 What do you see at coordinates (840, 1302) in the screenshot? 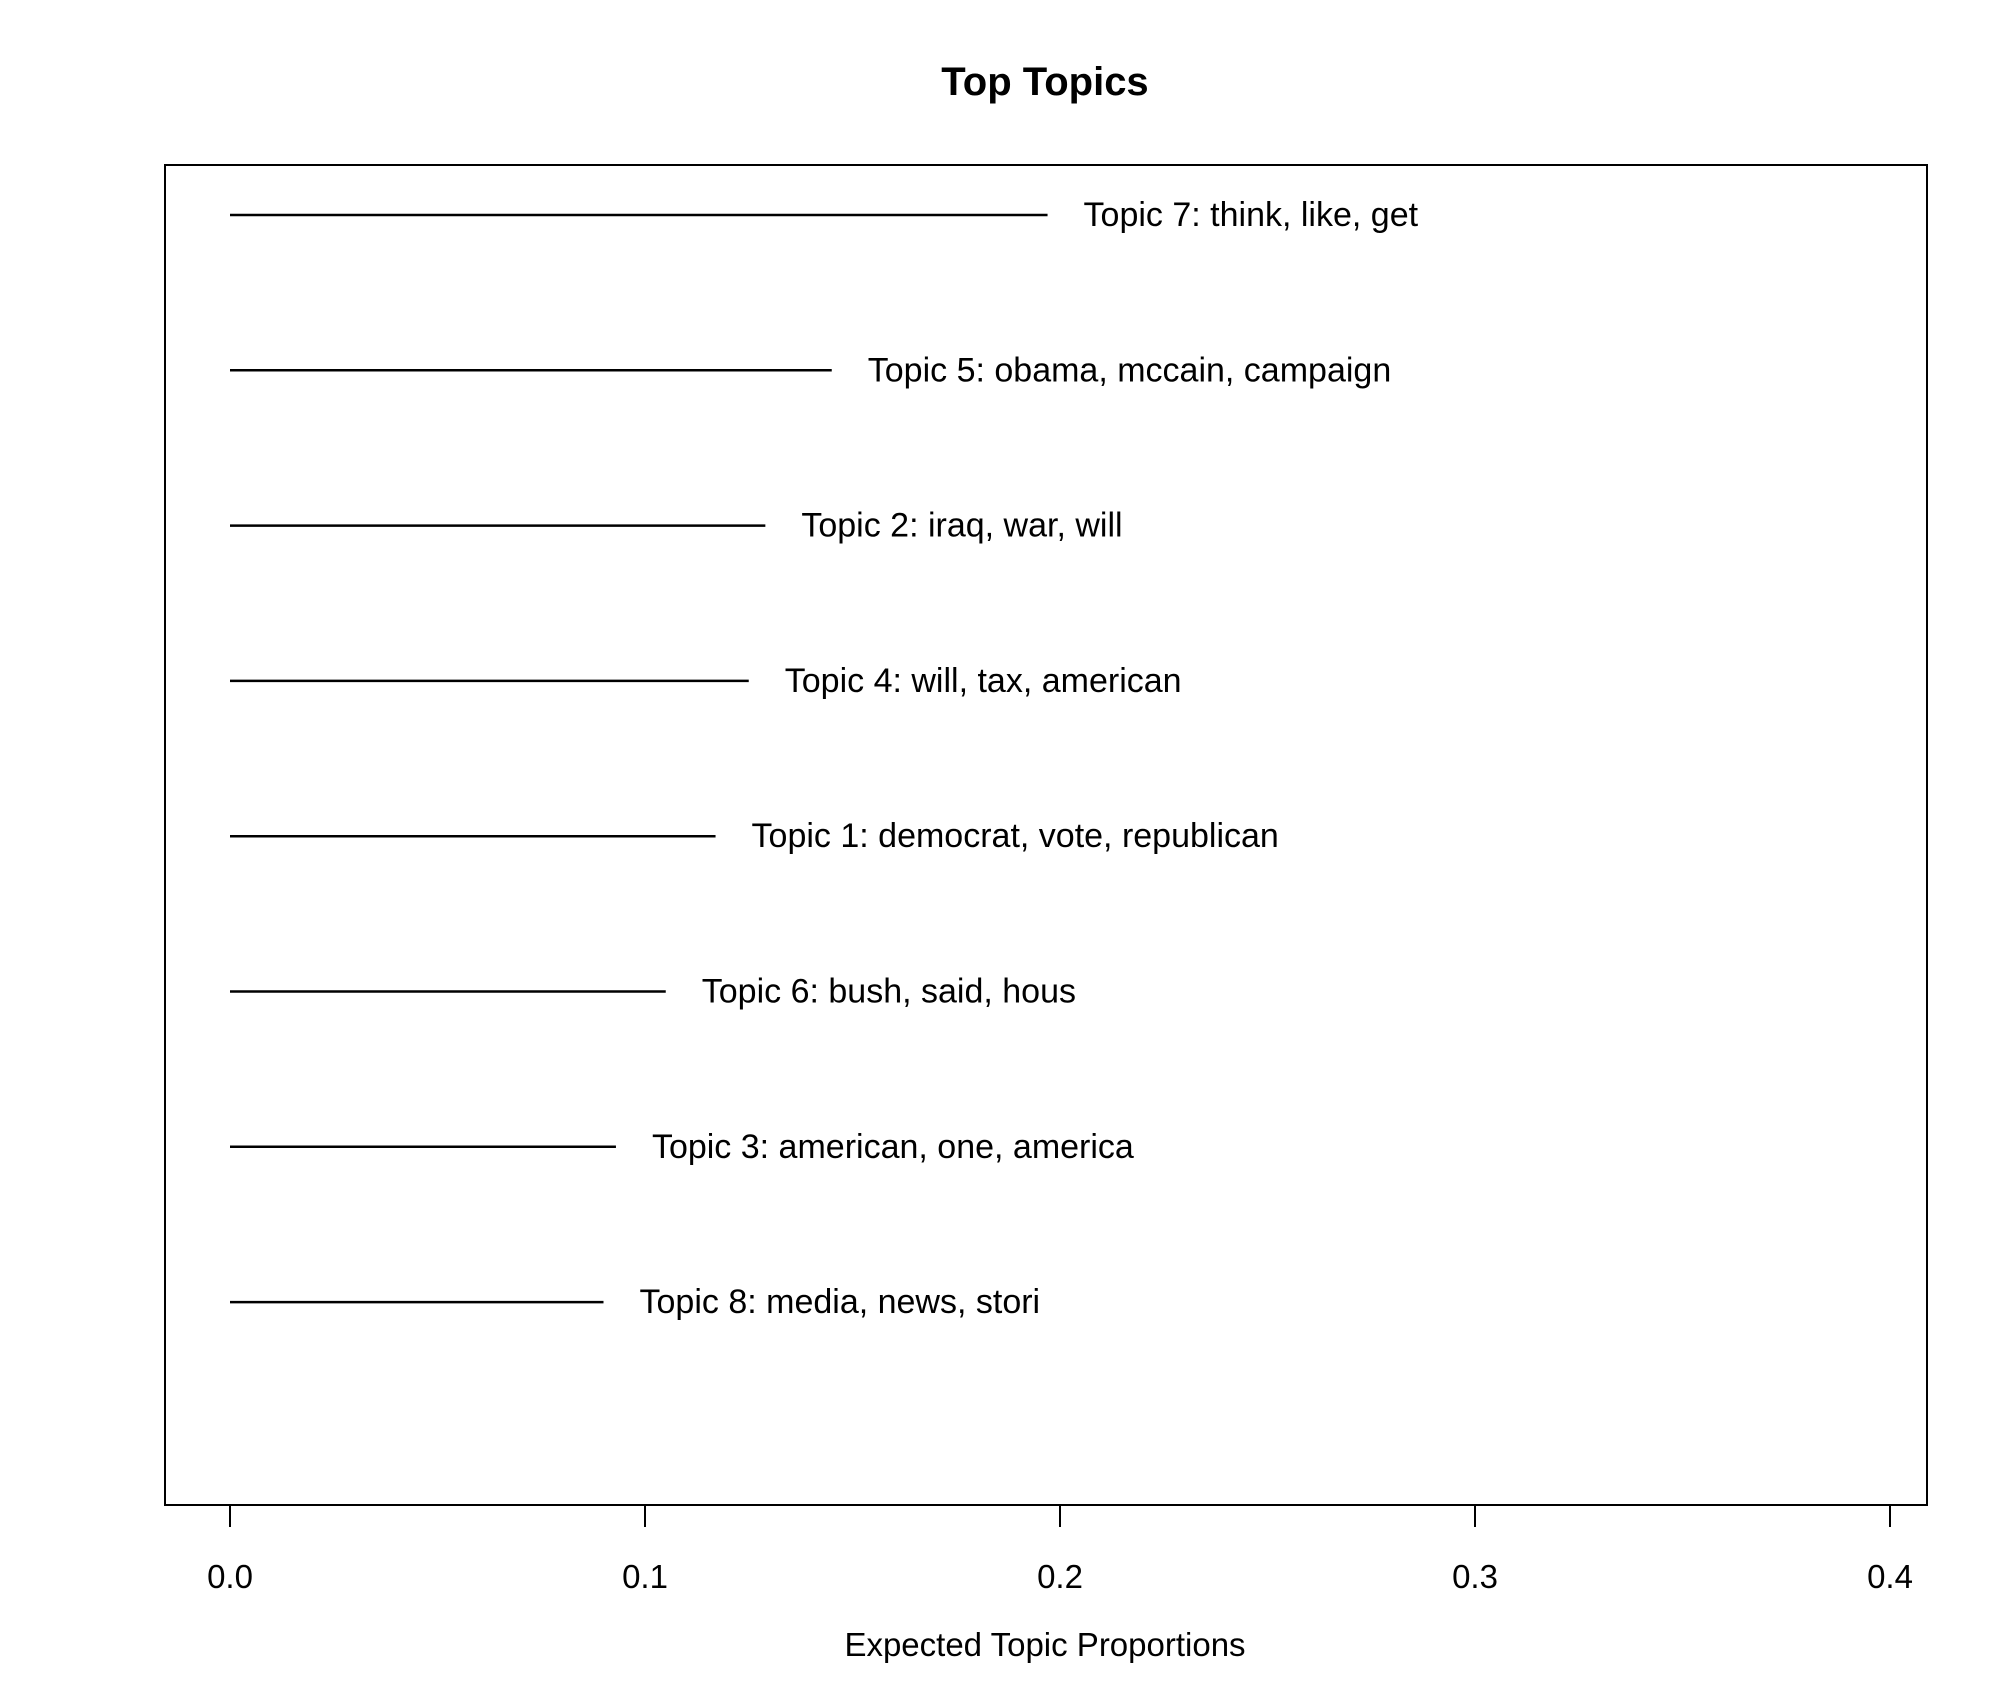
I see `bar-label-8: Topic 8: media, news, stori` at bounding box center [840, 1302].